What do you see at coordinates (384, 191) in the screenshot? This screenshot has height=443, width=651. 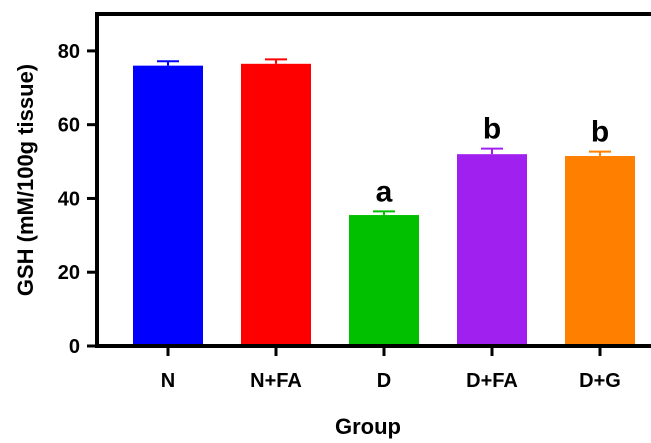 I see `significance-label: a` at bounding box center [384, 191].